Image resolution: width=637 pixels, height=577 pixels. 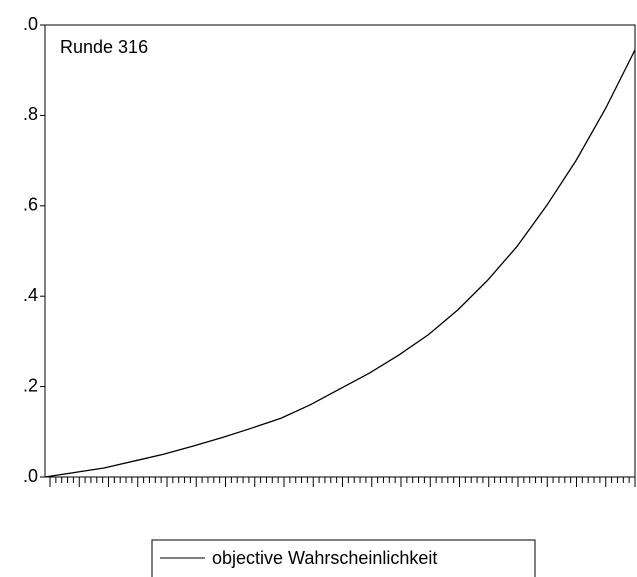 I want to click on legend-label: objective Wahrscheinlichkeit, so click(x=324, y=558).